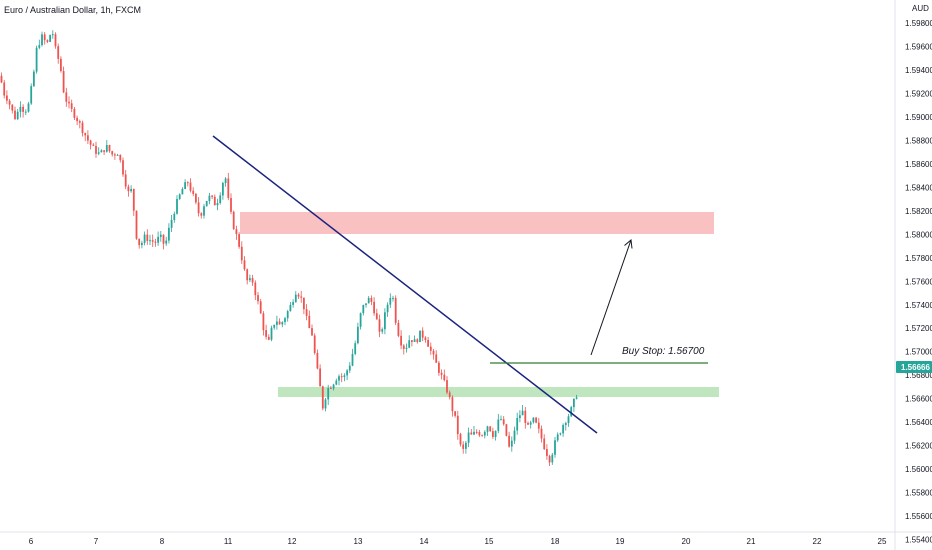 This screenshot has height=550, width=932. What do you see at coordinates (498, 392) in the screenshot?
I see `support-zone` at bounding box center [498, 392].